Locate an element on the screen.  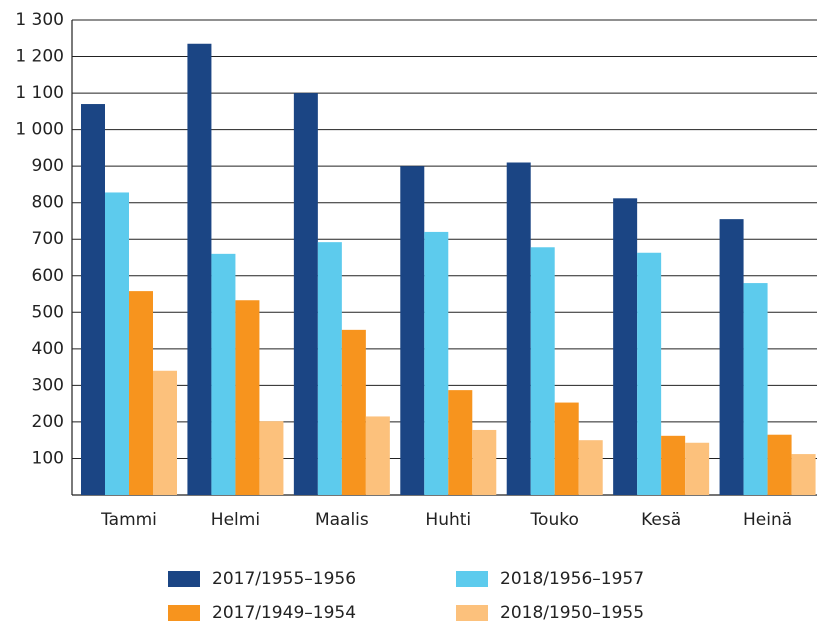
y-tick-label: 1 100 is located at coordinates (39, 93).